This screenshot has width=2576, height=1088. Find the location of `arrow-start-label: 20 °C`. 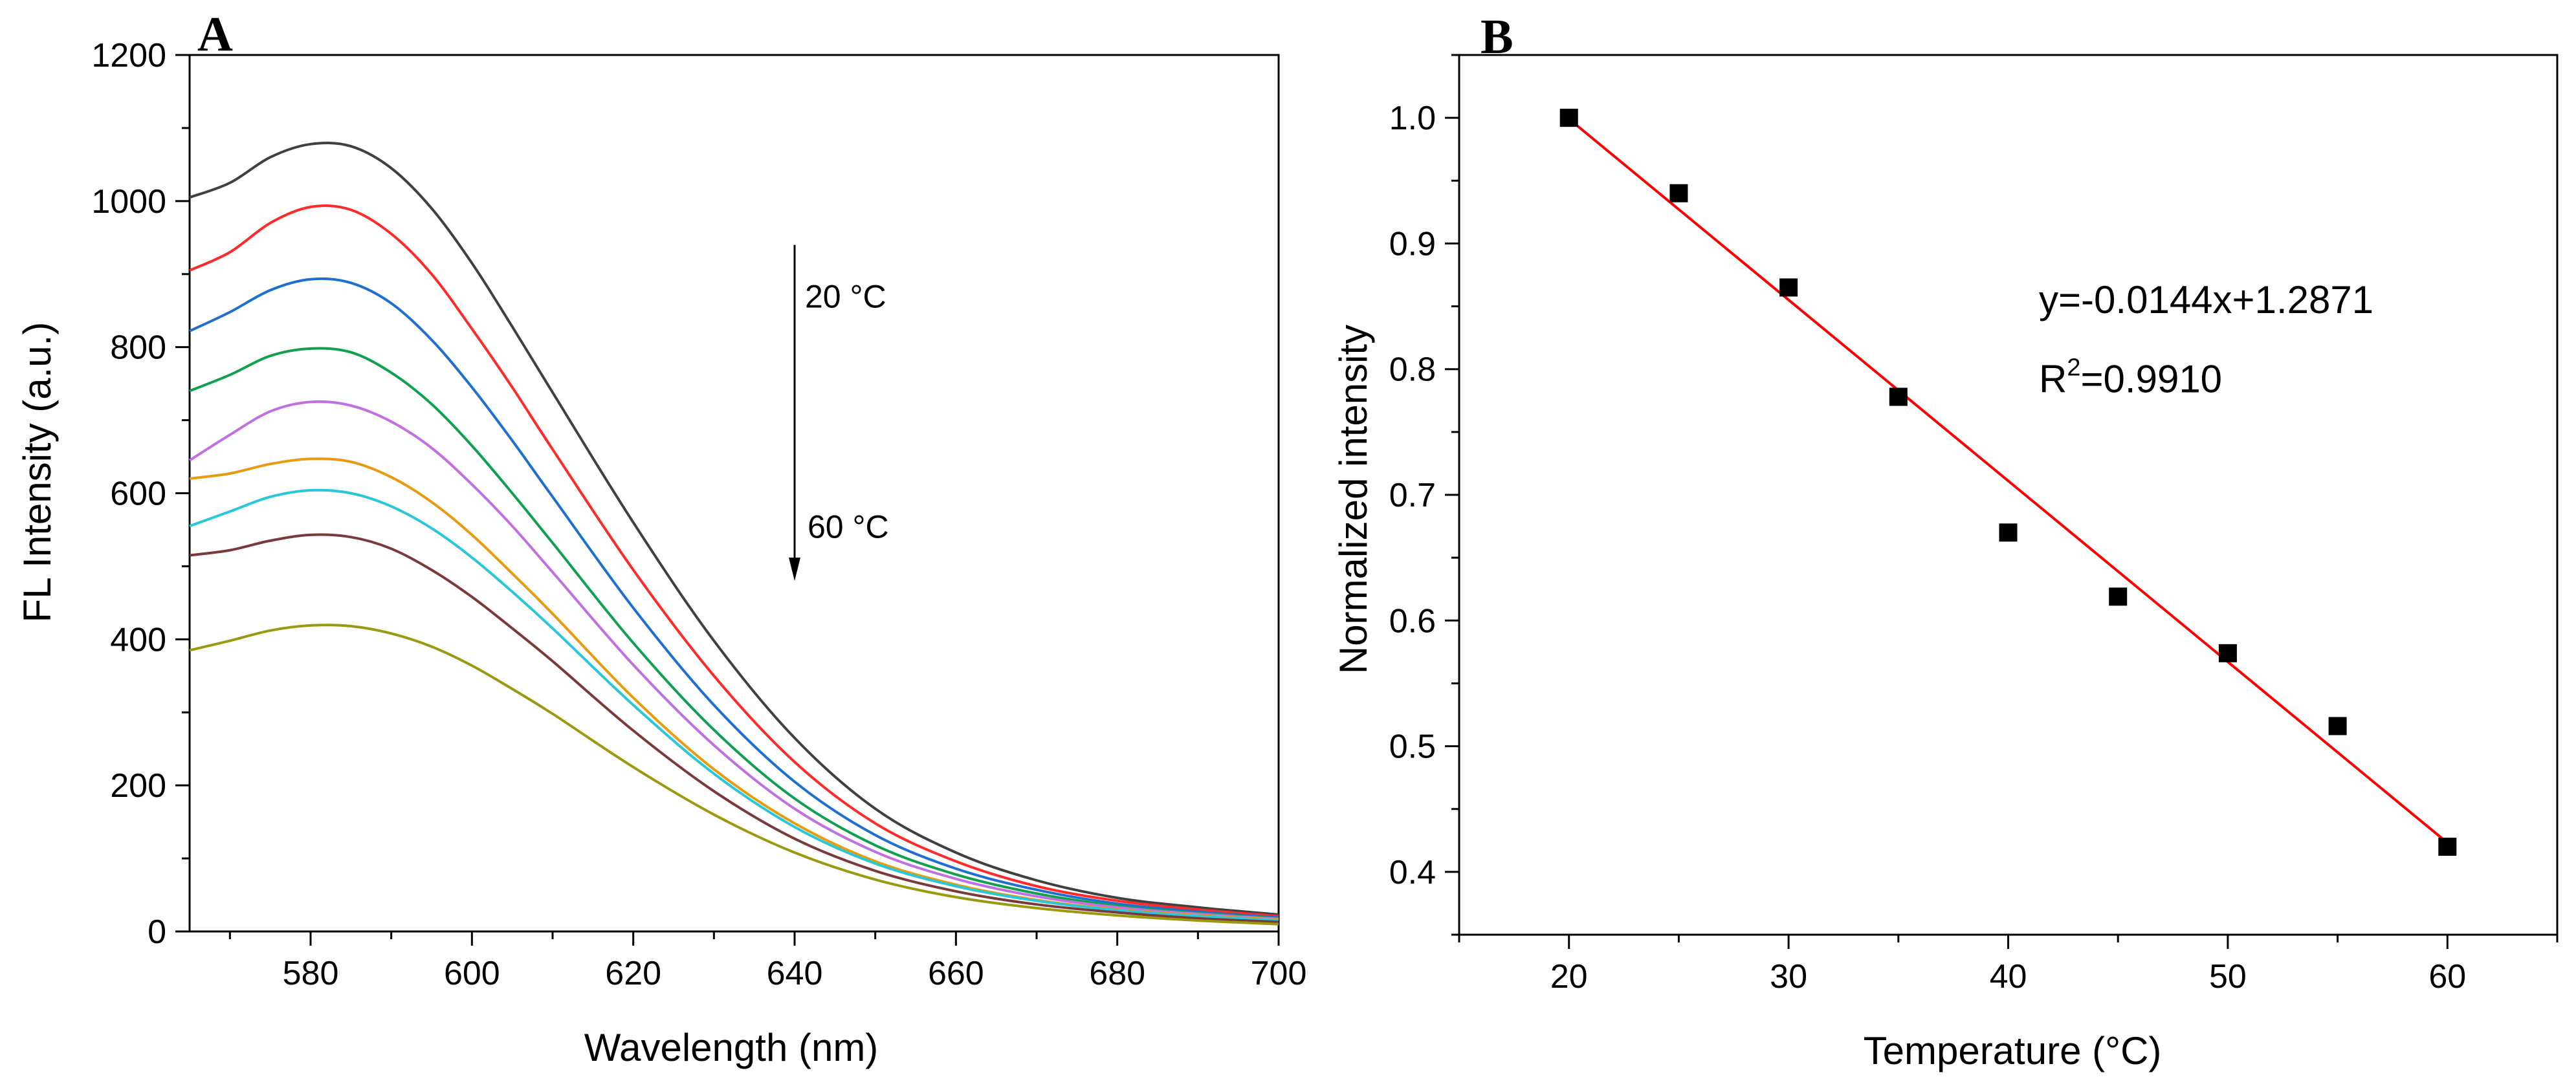

arrow-start-label: 20 °C is located at coordinates (846, 297).